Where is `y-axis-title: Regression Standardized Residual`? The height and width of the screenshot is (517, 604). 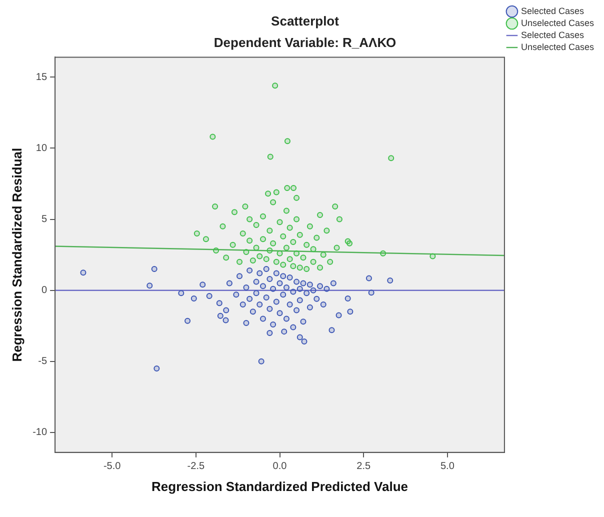
y-axis-title: Regression Standardized Residual is located at coordinates (16, 255).